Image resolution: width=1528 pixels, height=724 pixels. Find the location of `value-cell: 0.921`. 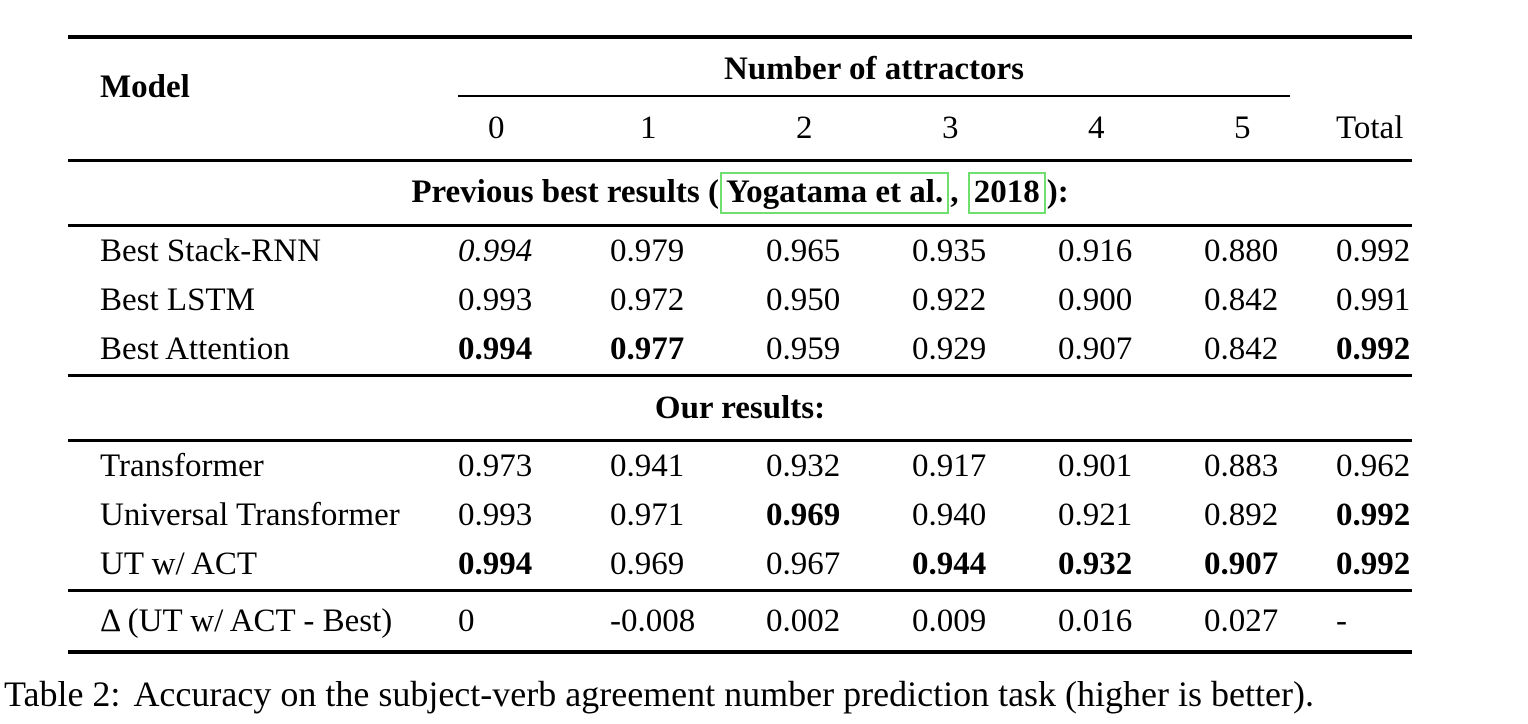

value-cell: 0.921 is located at coordinates (1095, 515).